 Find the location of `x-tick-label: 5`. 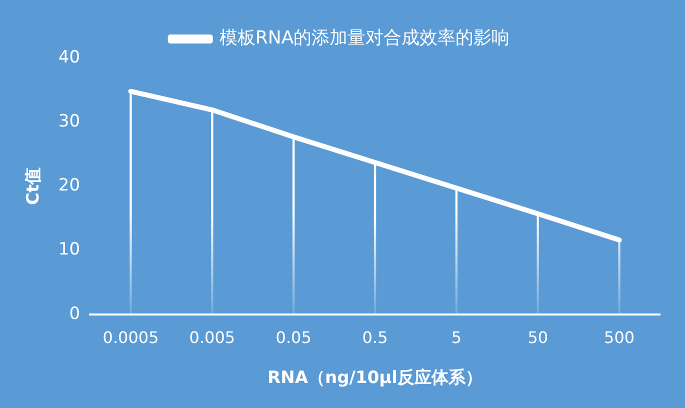

x-tick-label: 5 is located at coordinates (456, 338).